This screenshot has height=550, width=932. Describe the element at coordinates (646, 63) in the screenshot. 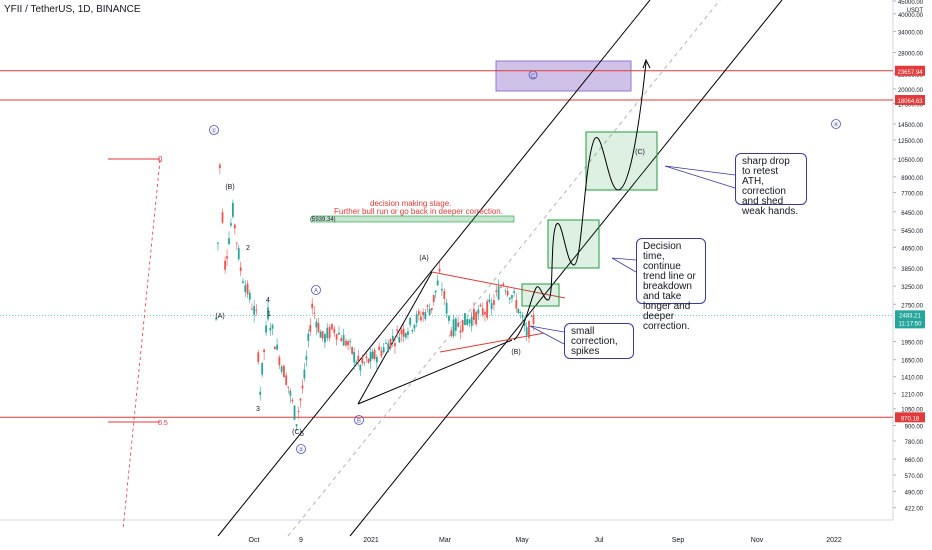

I see `projection-arrow` at that location.